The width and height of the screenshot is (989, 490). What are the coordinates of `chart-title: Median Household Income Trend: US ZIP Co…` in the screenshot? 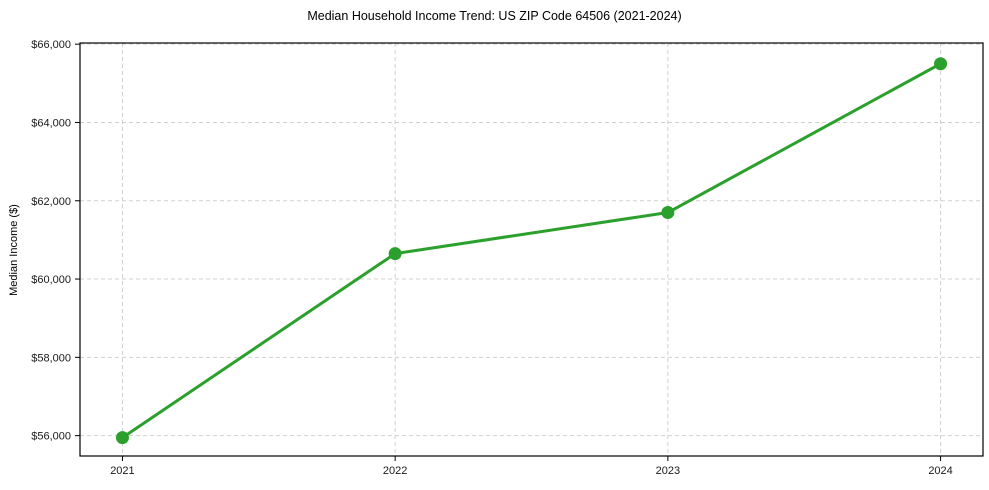 It's located at (494, 16).